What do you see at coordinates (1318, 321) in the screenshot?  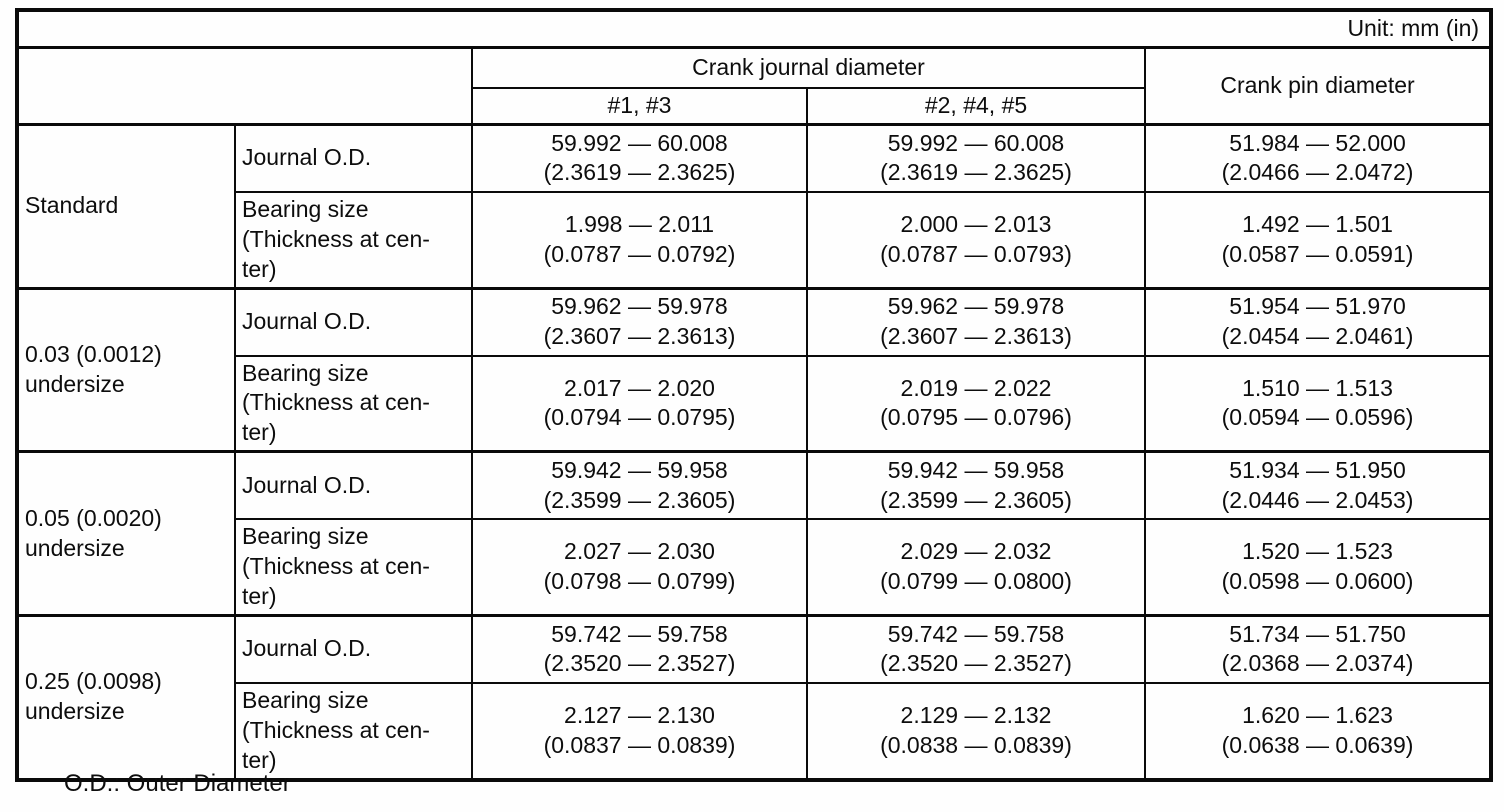 I see `measurement-cell: 51.954 — 51.970 (2.0454 — 2.0461)` at bounding box center [1318, 321].